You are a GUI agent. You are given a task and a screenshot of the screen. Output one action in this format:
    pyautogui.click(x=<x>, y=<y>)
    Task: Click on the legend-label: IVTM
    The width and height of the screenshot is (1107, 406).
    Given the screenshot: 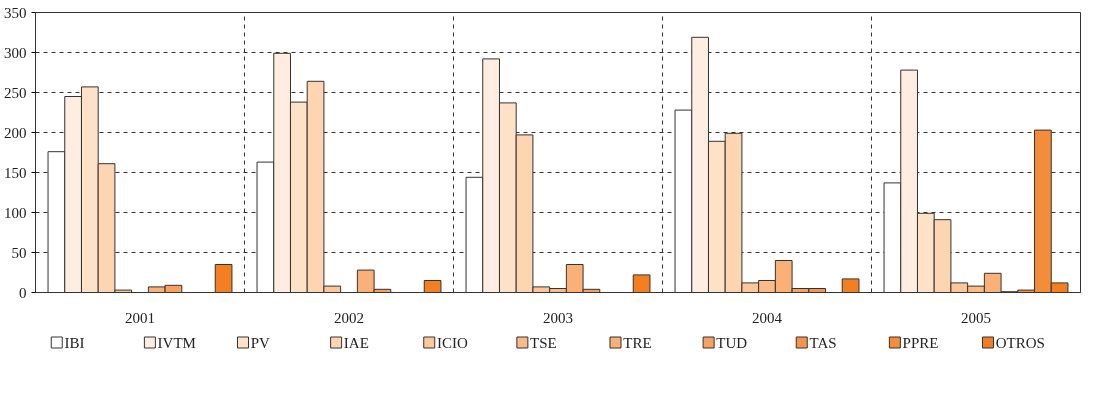 What is the action you would take?
    pyautogui.click(x=176, y=342)
    